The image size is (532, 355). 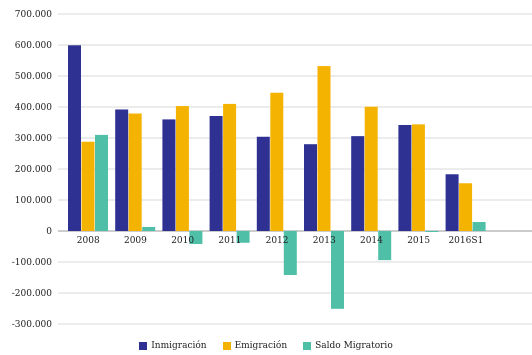 What do you see at coordinates (432, 231) in the screenshot?
I see `bar-saldo-migratorio-2015` at bounding box center [432, 231].